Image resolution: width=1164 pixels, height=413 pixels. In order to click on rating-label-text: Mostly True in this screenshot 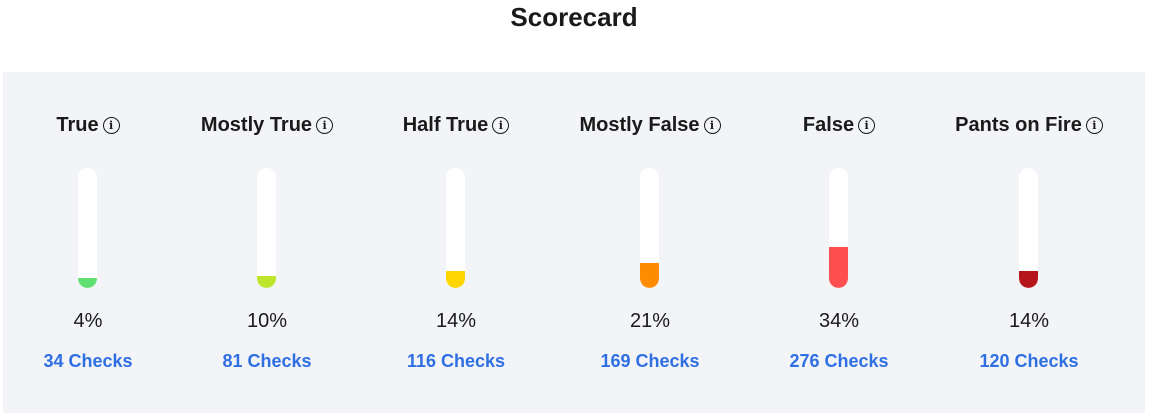, I will do `click(256, 125)`.